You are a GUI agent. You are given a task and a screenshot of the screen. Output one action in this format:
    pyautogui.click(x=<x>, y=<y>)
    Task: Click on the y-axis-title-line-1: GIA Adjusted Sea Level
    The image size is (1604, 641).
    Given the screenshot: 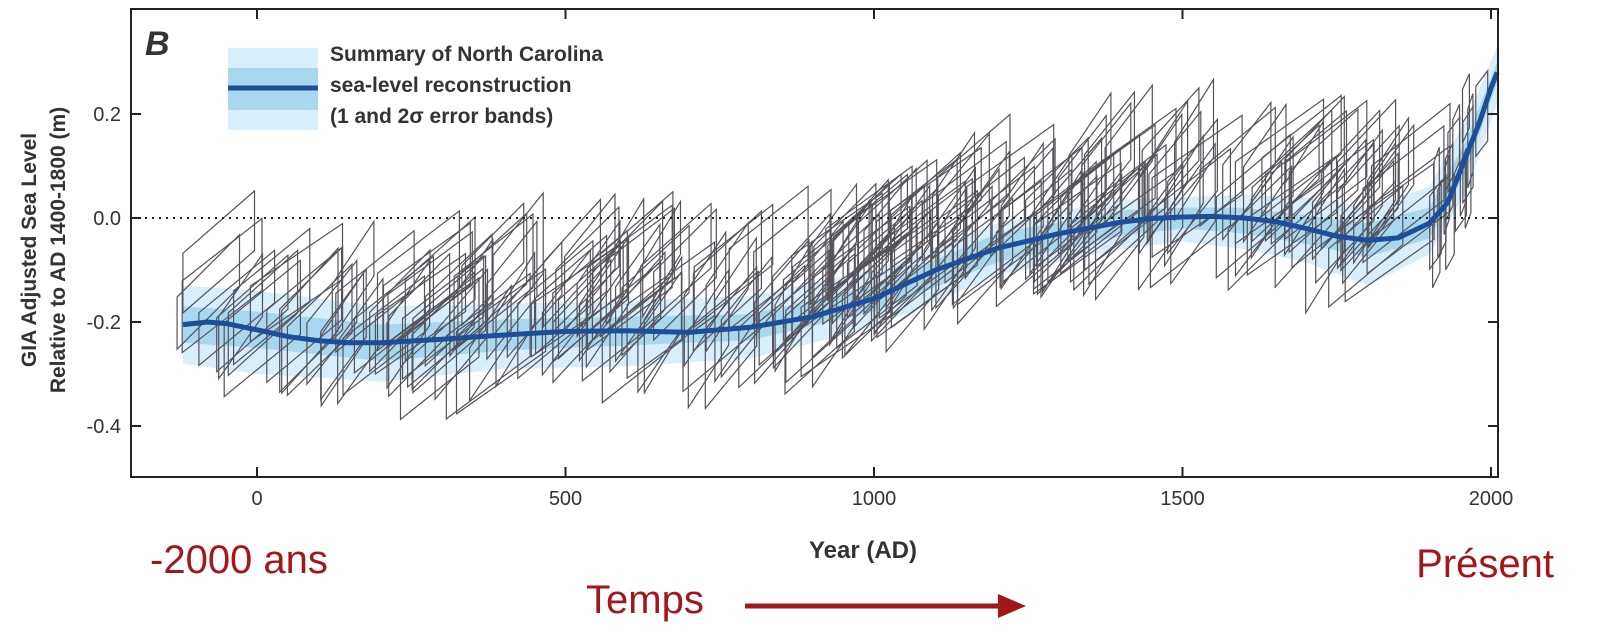 What is the action you would take?
    pyautogui.click(x=29, y=250)
    